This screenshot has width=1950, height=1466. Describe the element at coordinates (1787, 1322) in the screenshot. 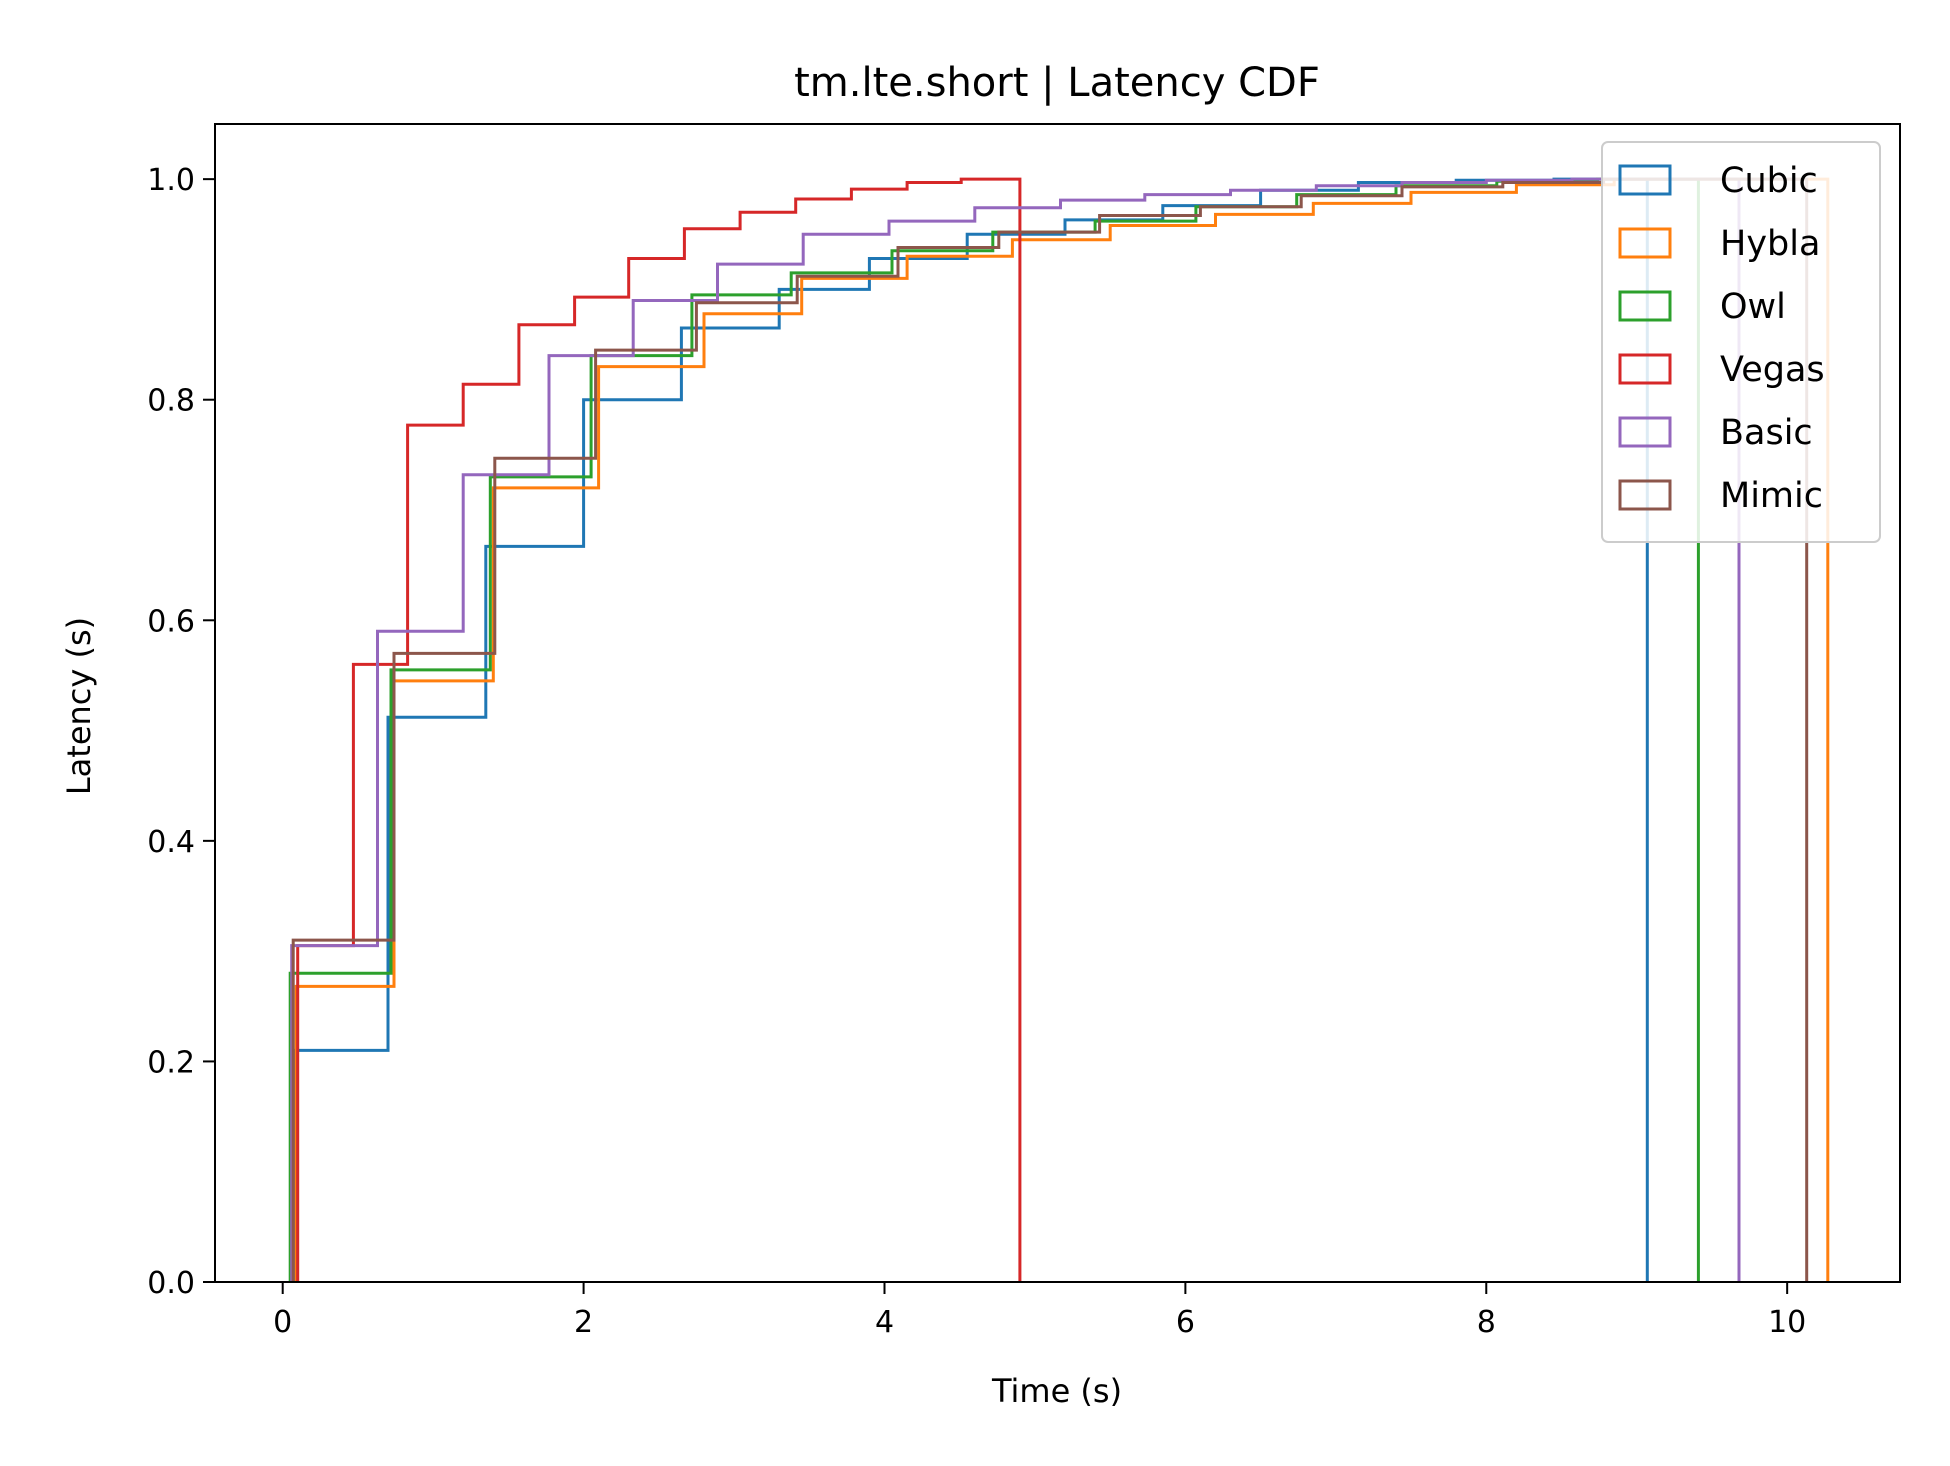

I see `x-tick-label: 10` at that location.